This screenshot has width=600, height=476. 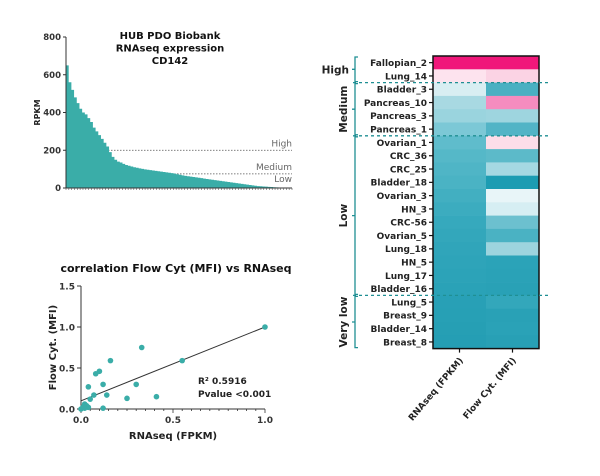 I want to click on x-axis-label: RNAseq (FPKM), so click(x=173, y=436).